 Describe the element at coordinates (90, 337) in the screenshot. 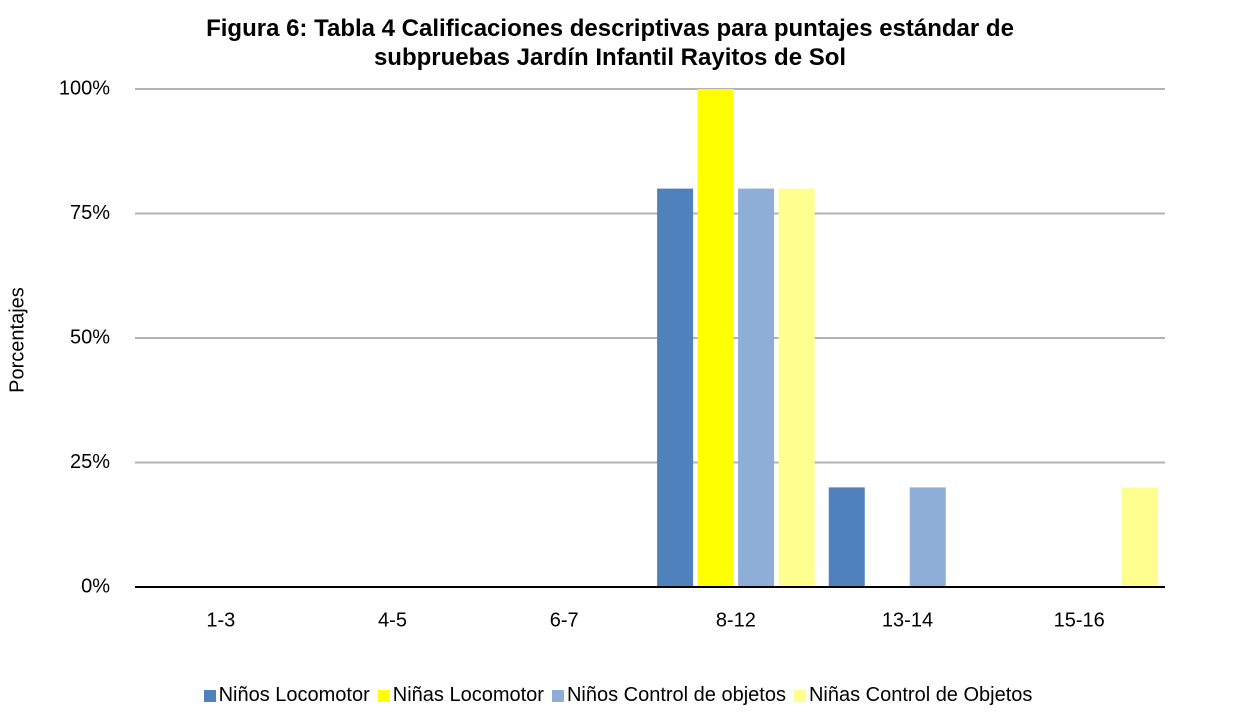

I see `y-tick-label: 50%` at that location.